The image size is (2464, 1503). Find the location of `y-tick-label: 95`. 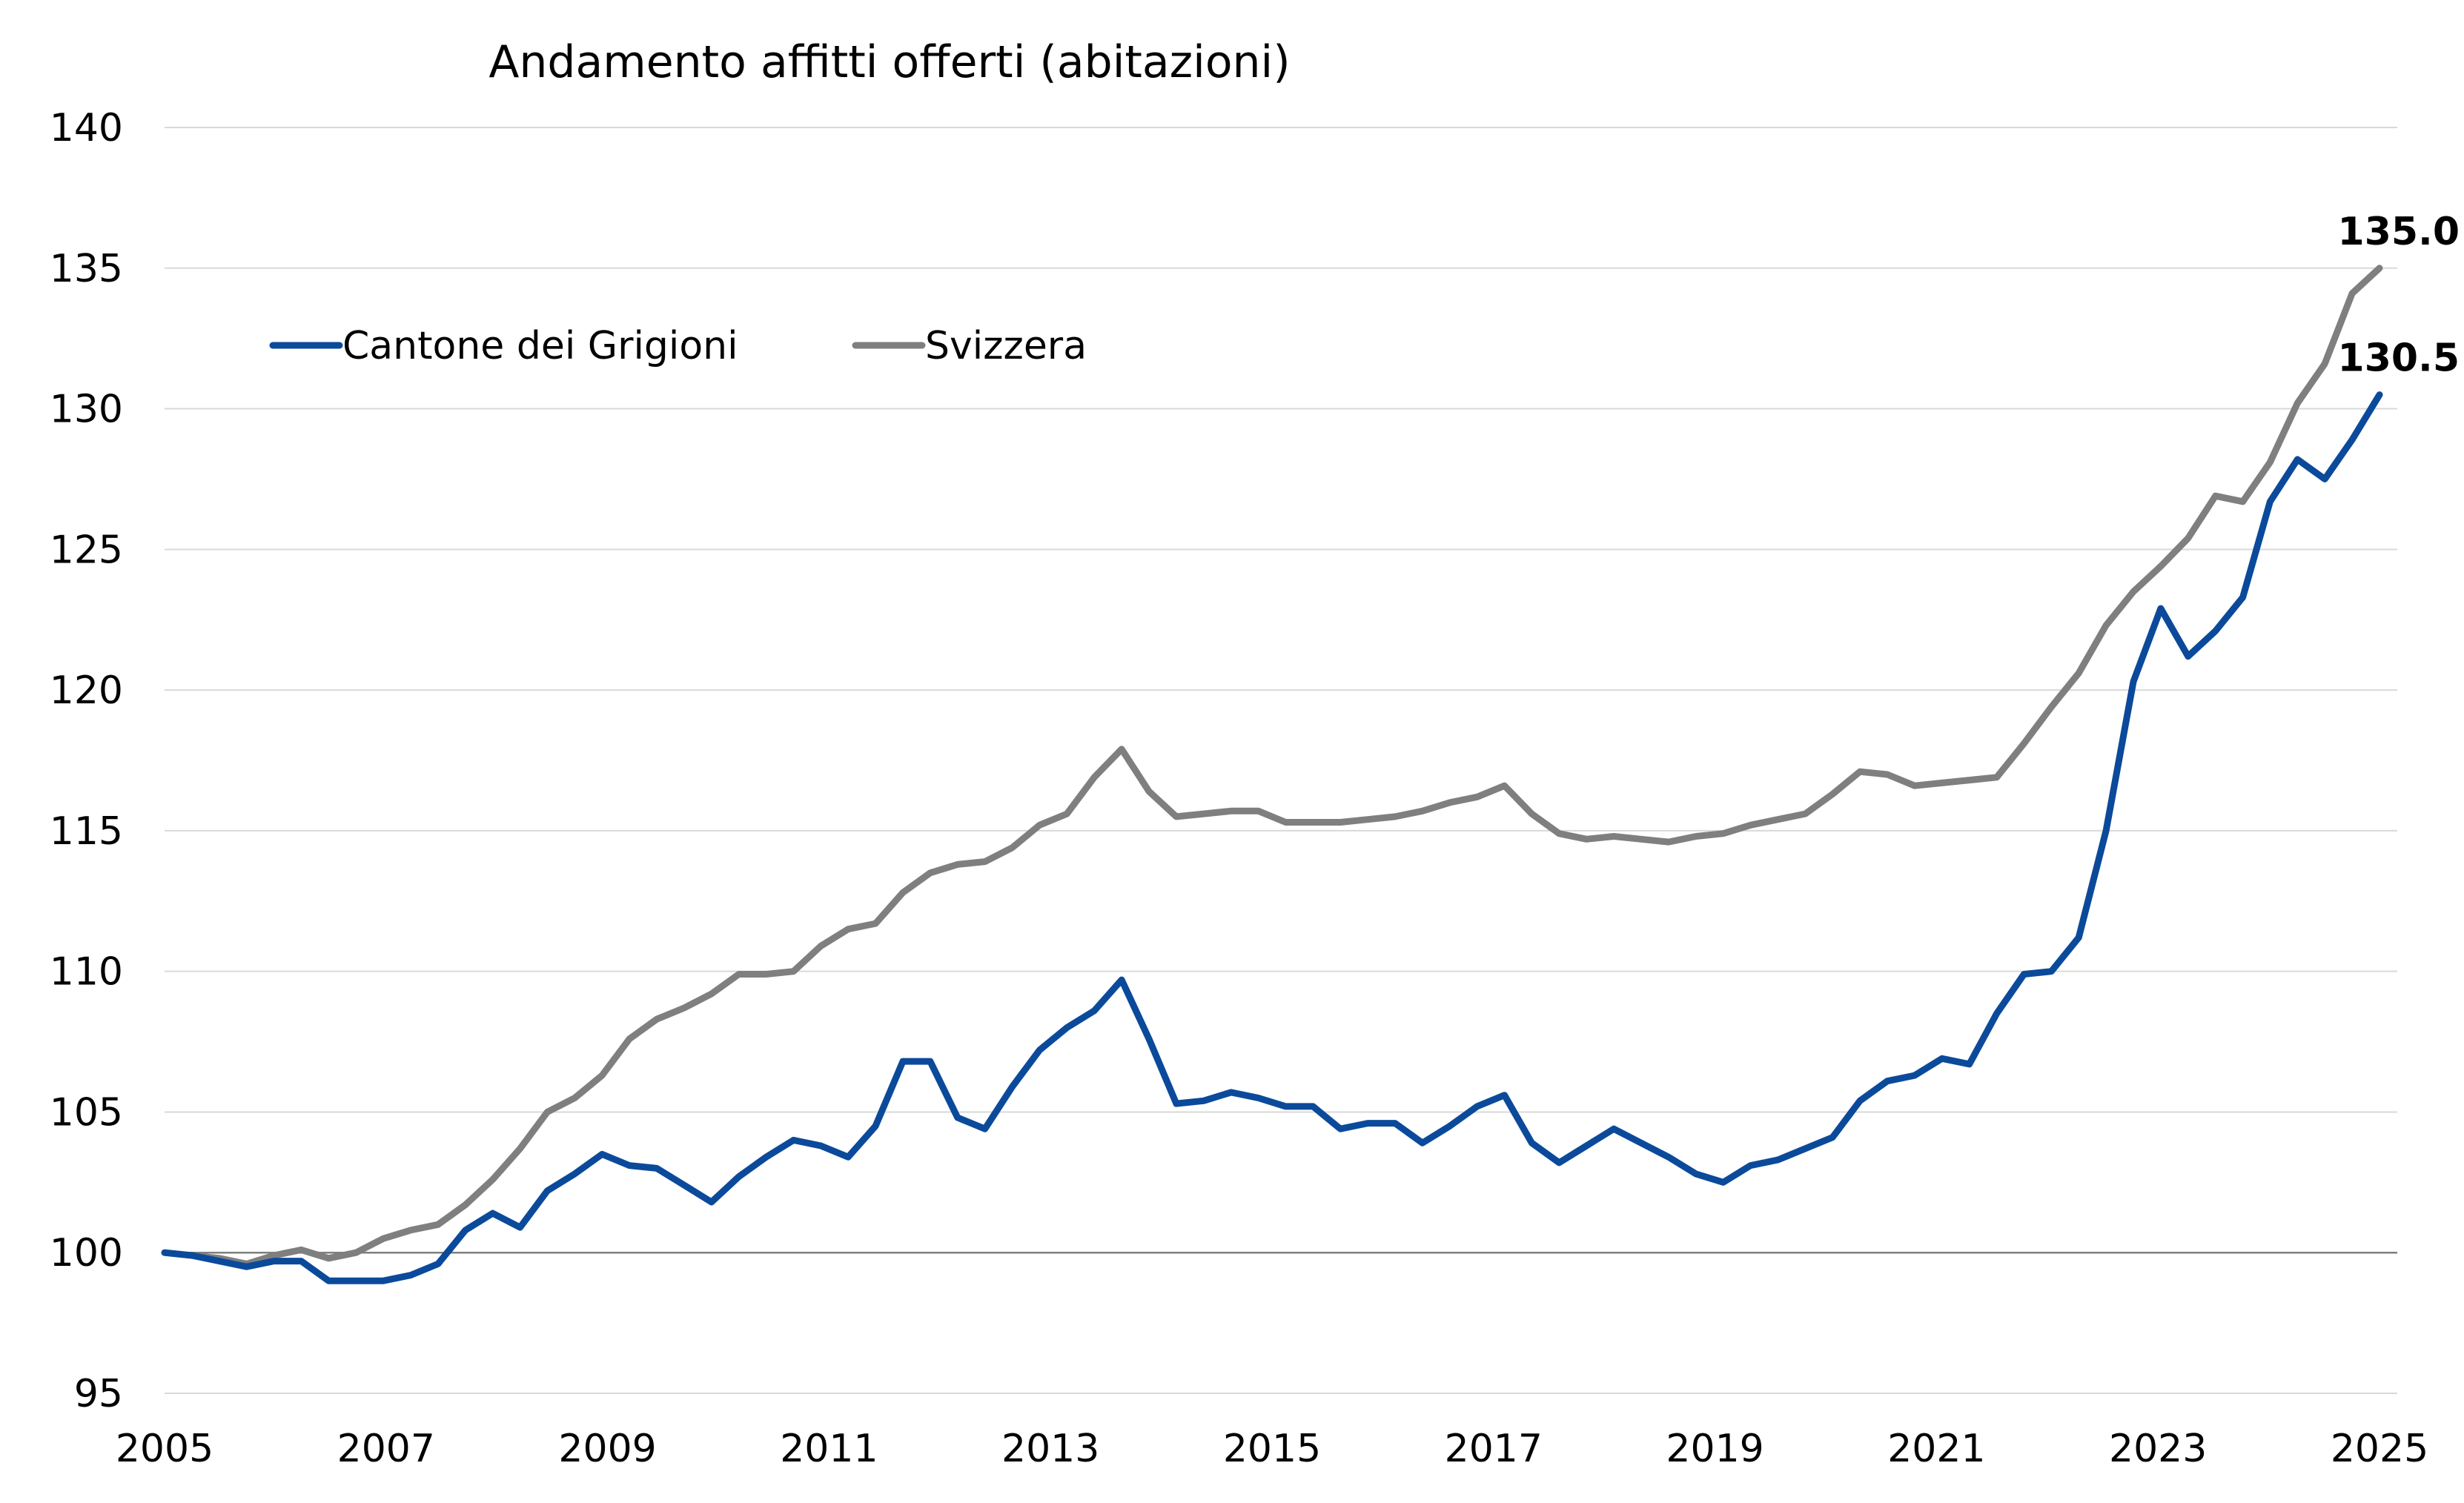

y-tick-label: 95 is located at coordinates (98, 1394).